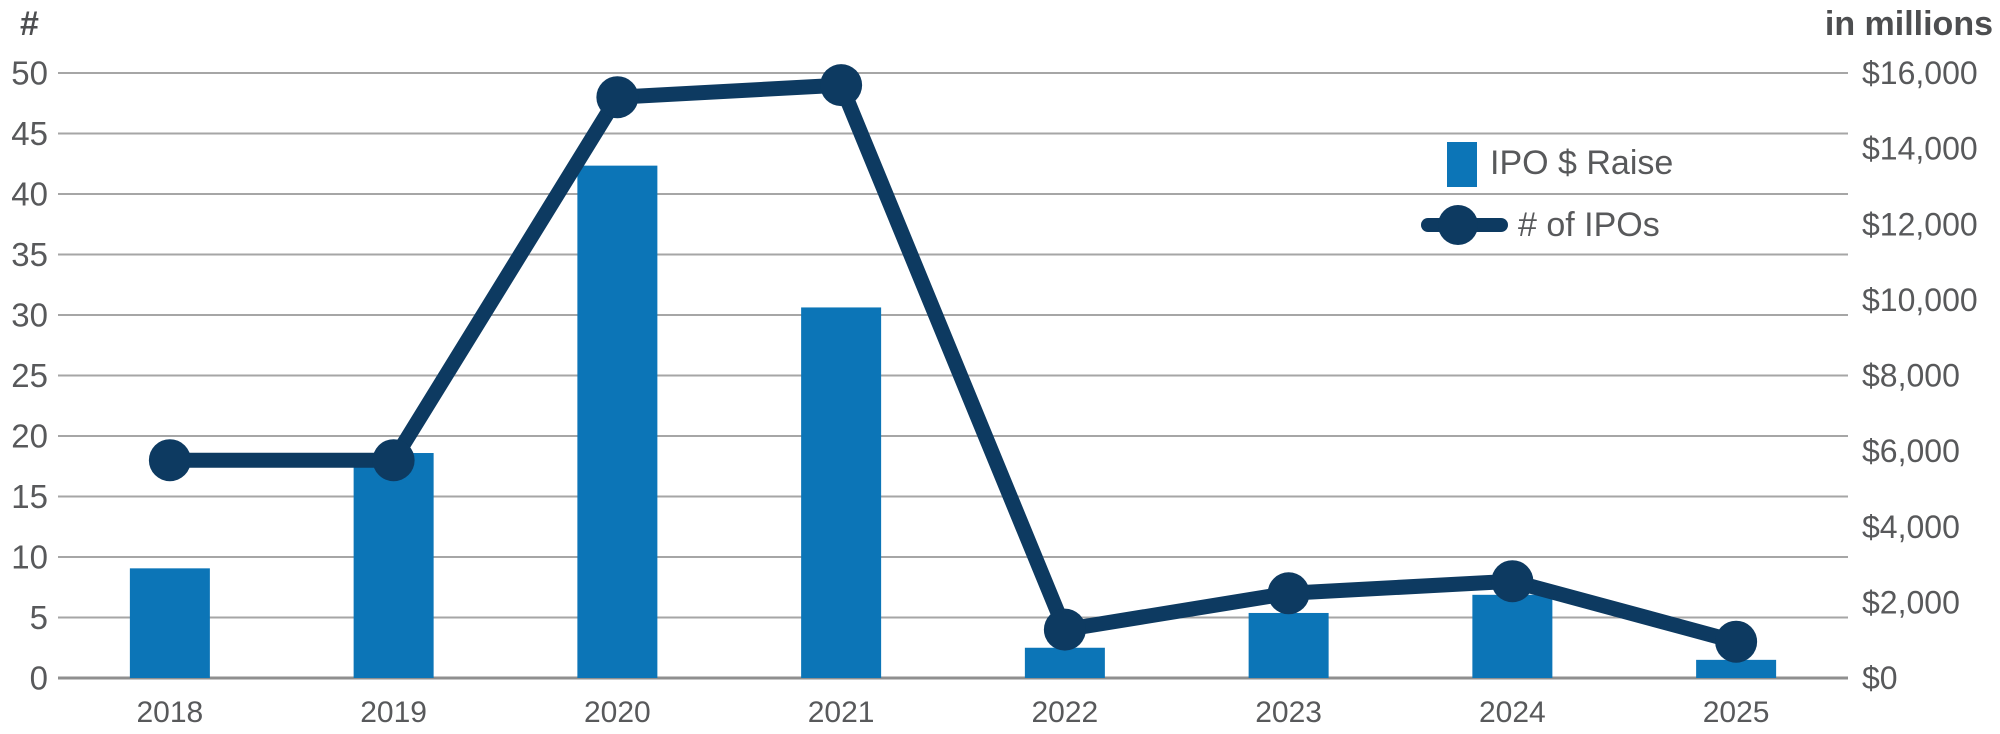  I want to click on right-axis-tick-label: $6,000, so click(1911, 451).